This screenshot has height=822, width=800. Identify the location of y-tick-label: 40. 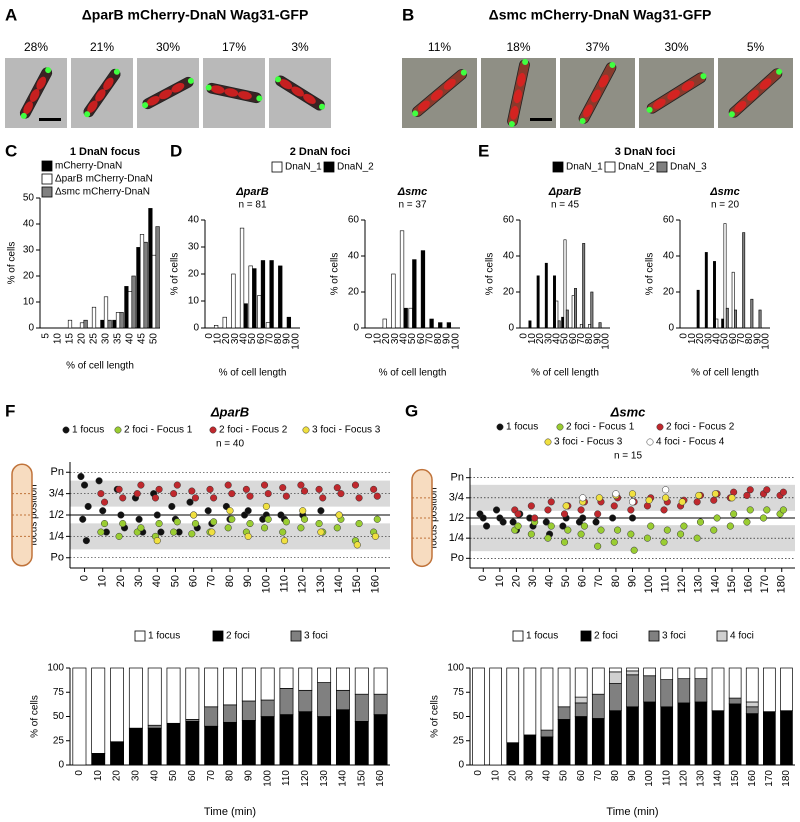
(354, 256).